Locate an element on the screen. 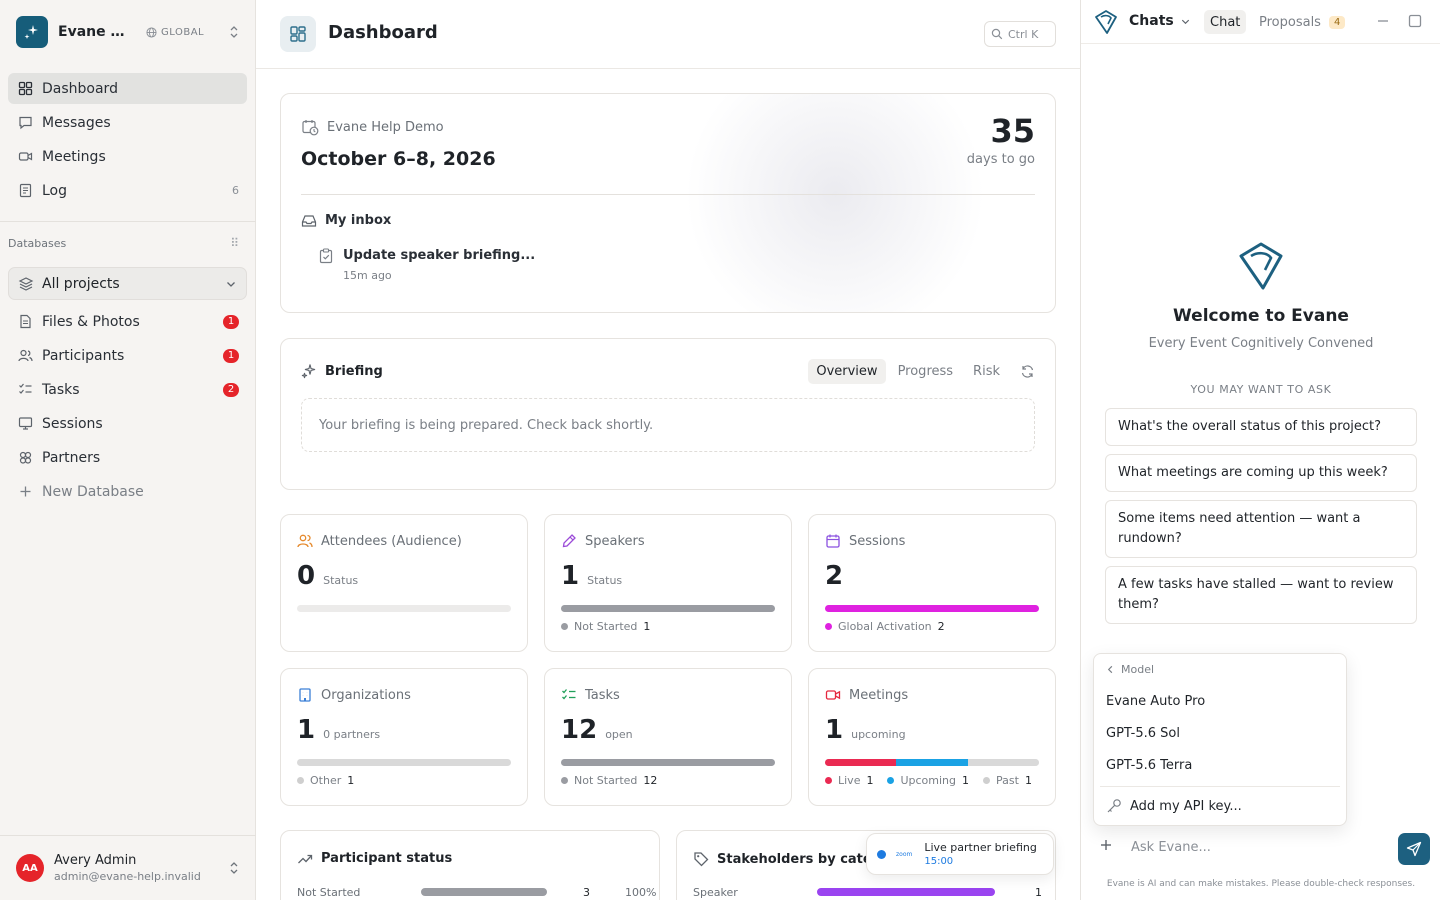  command-search-button: Ctrl K is located at coordinates (1020, 34).